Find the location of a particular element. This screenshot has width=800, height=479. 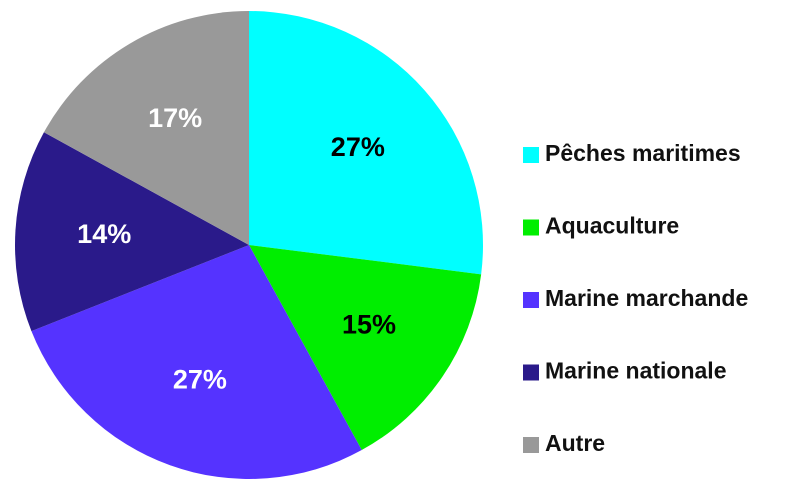

slice-label: 14% is located at coordinates (104, 234).